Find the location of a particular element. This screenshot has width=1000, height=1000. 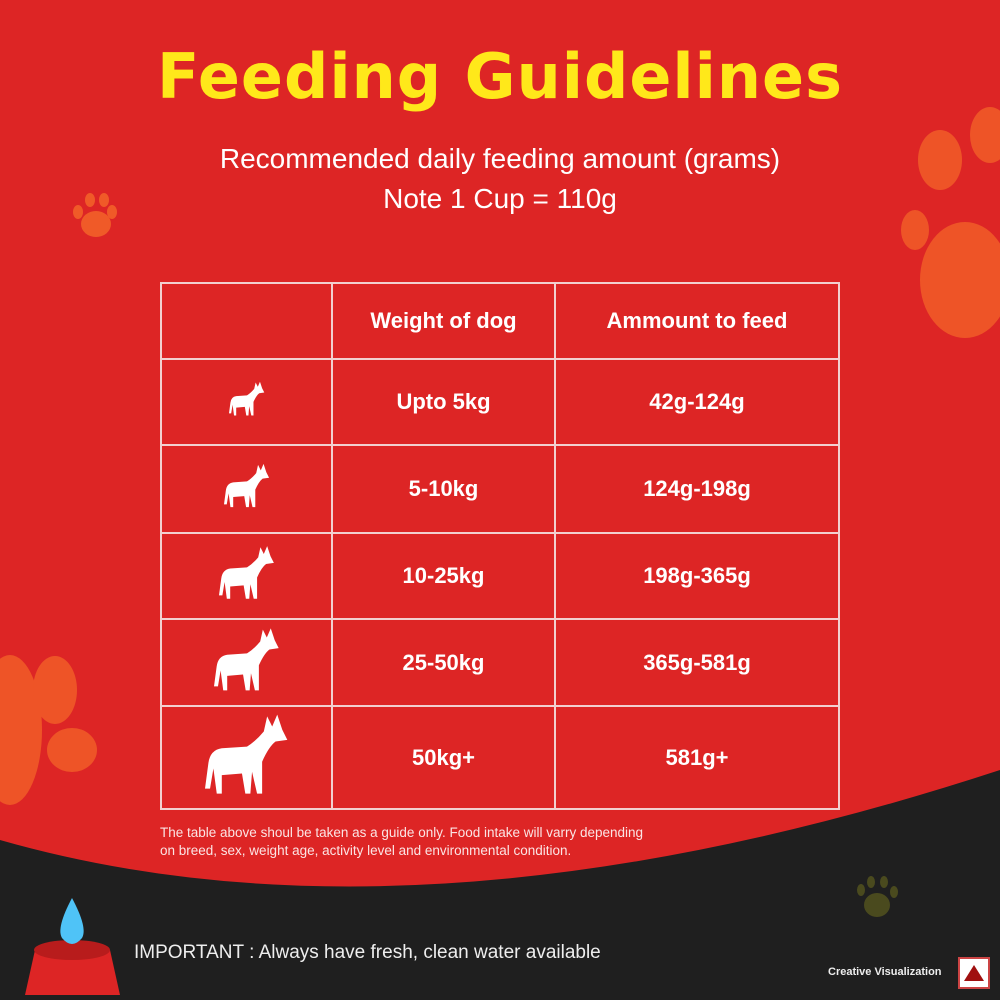

table-row: 25-50kg 365g-581g is located at coordinates (500, 662).